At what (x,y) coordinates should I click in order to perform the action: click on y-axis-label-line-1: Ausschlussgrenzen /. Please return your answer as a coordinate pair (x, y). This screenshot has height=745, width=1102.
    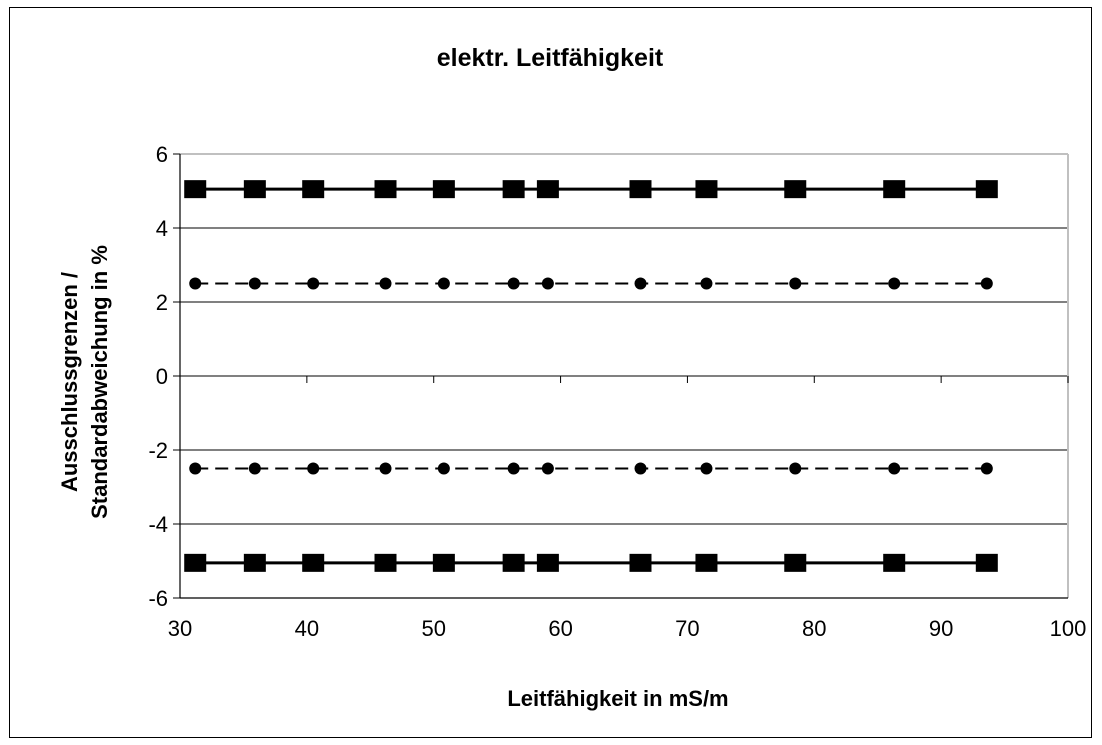
    Looking at the image, I should click on (69, 382).